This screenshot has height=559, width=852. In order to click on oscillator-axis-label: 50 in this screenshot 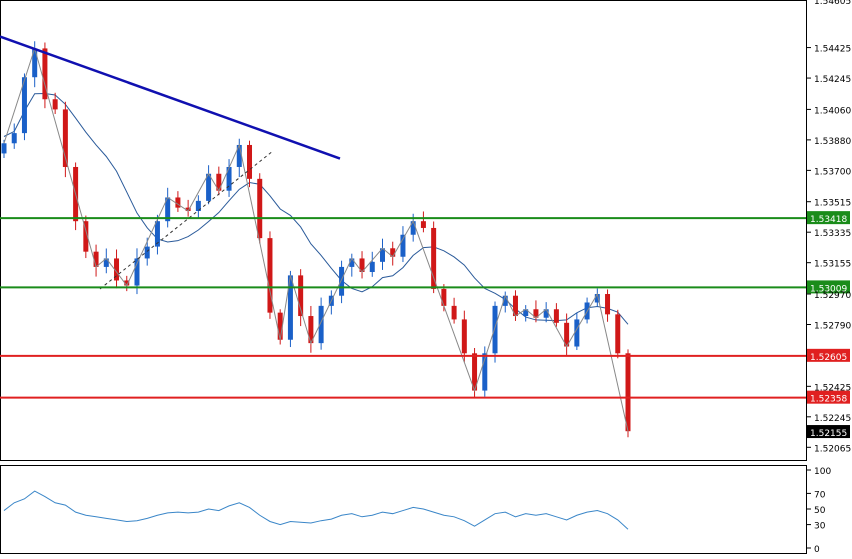, I will do `click(820, 511)`.